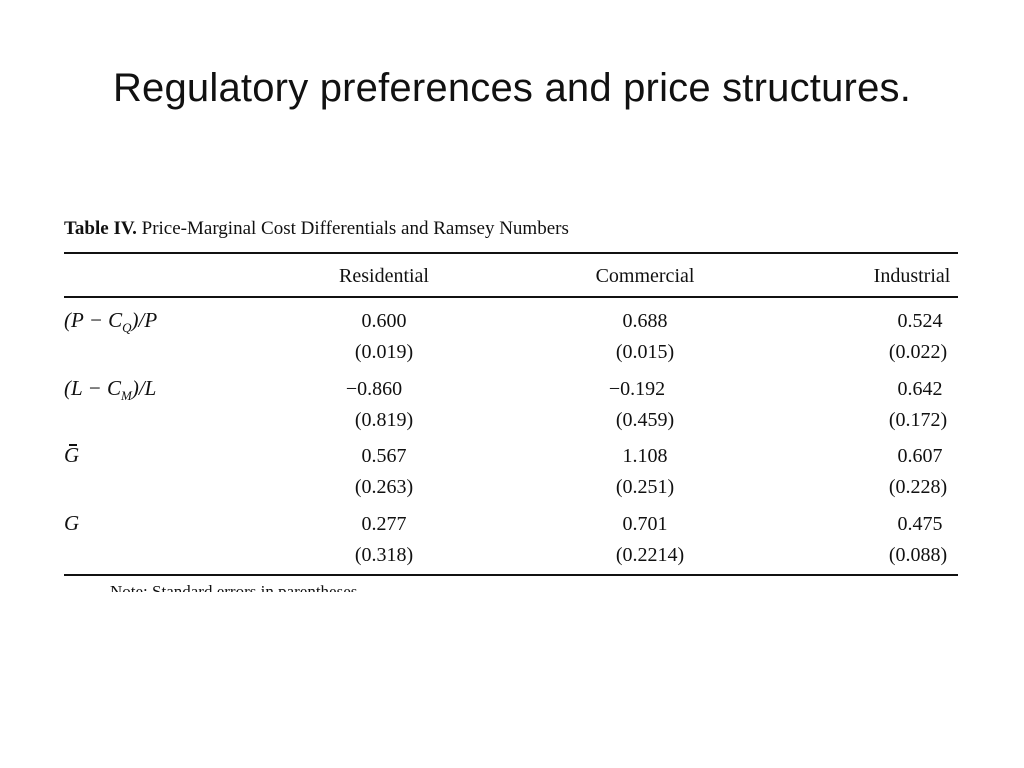 The width and height of the screenshot is (1024, 768). I want to click on cell-error: (0.088), so click(918, 555).